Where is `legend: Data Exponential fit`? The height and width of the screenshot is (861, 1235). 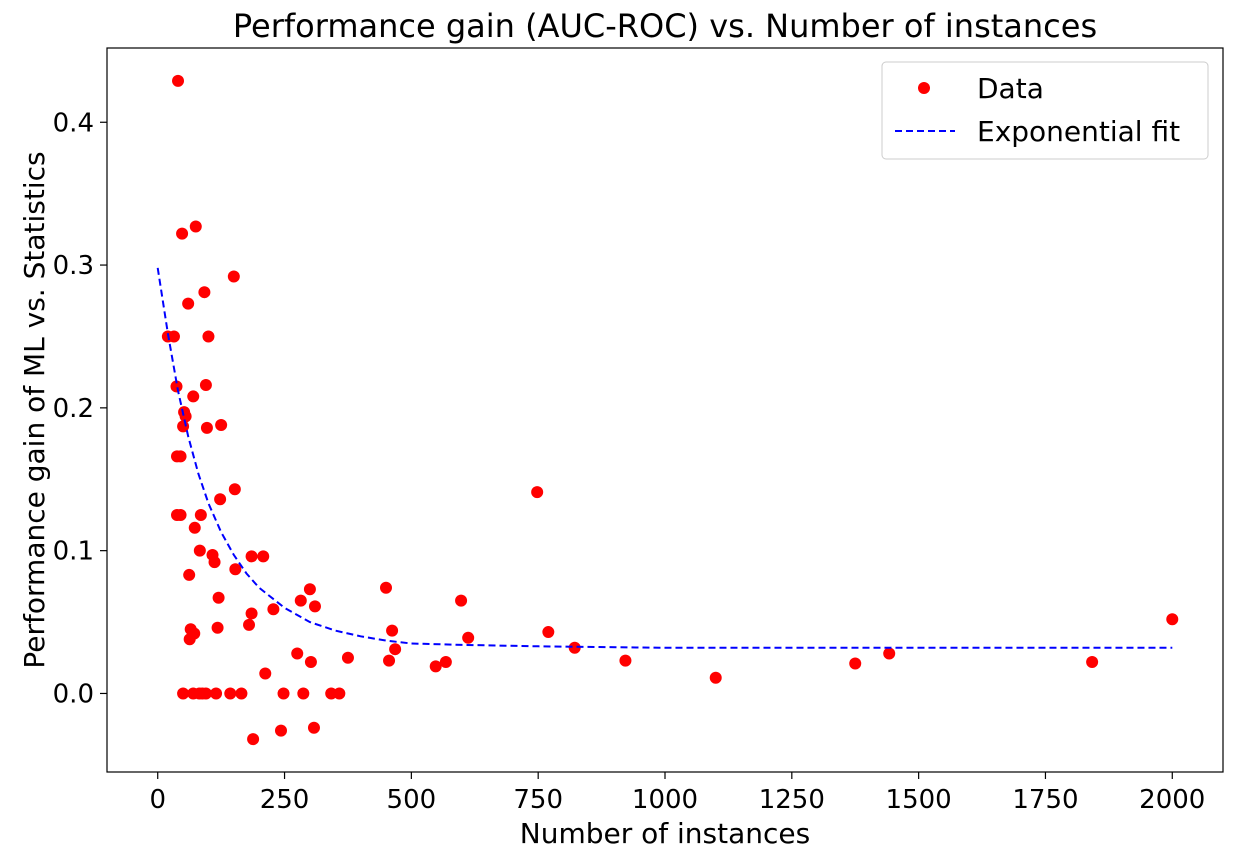
legend: Data Exponential fit is located at coordinates (1045, 110).